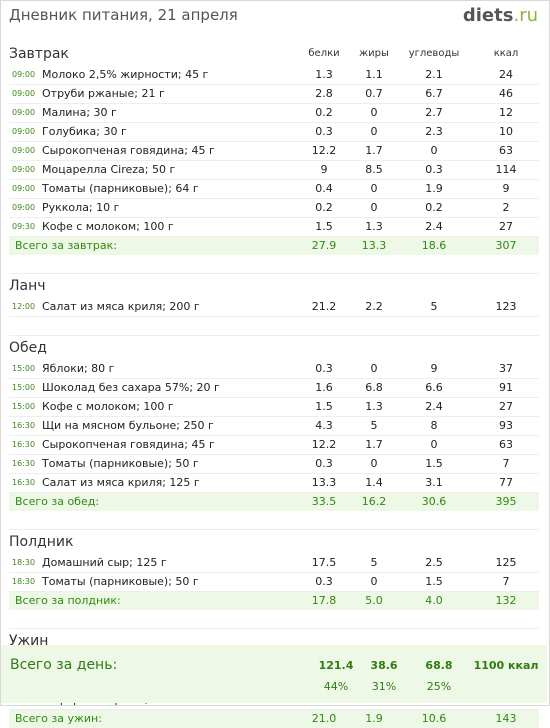 The height and width of the screenshot is (728, 550). What do you see at coordinates (439, 665) in the screenshot?
I see `day-carbs: 68.8` at bounding box center [439, 665].